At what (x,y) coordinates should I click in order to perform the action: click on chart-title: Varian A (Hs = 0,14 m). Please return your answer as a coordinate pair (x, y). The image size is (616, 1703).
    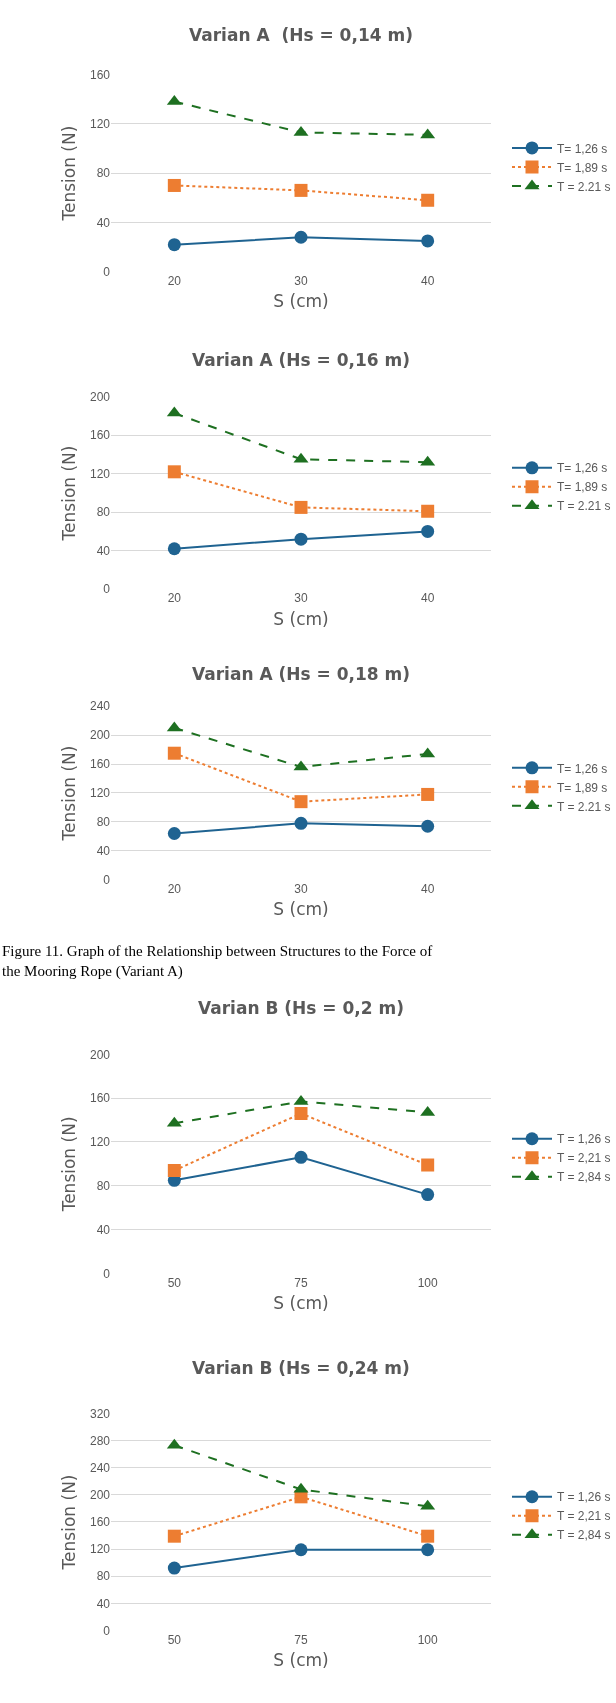
    Looking at the image, I should click on (301, 35).